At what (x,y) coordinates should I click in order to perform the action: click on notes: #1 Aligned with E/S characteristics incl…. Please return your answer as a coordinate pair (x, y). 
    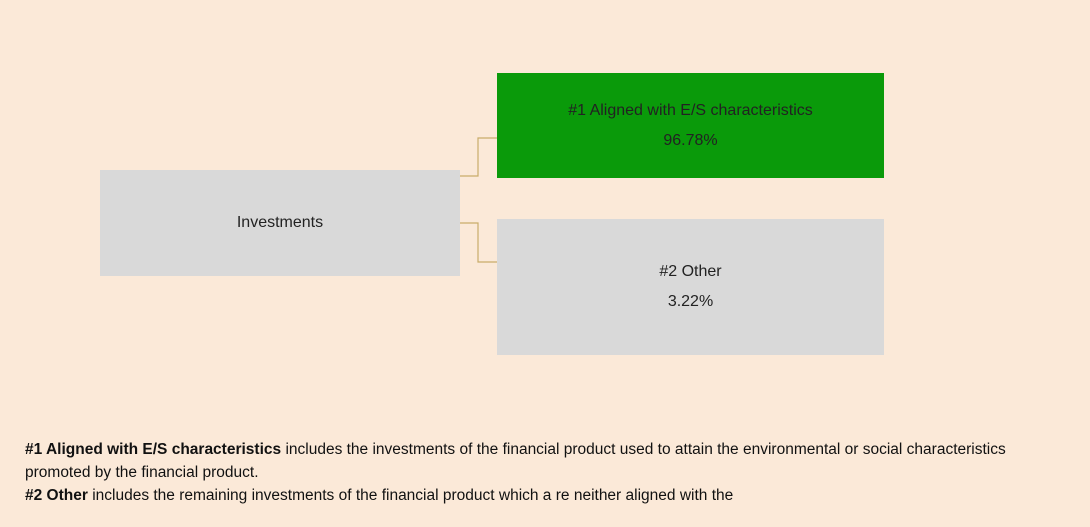
    Looking at the image, I should click on (547, 472).